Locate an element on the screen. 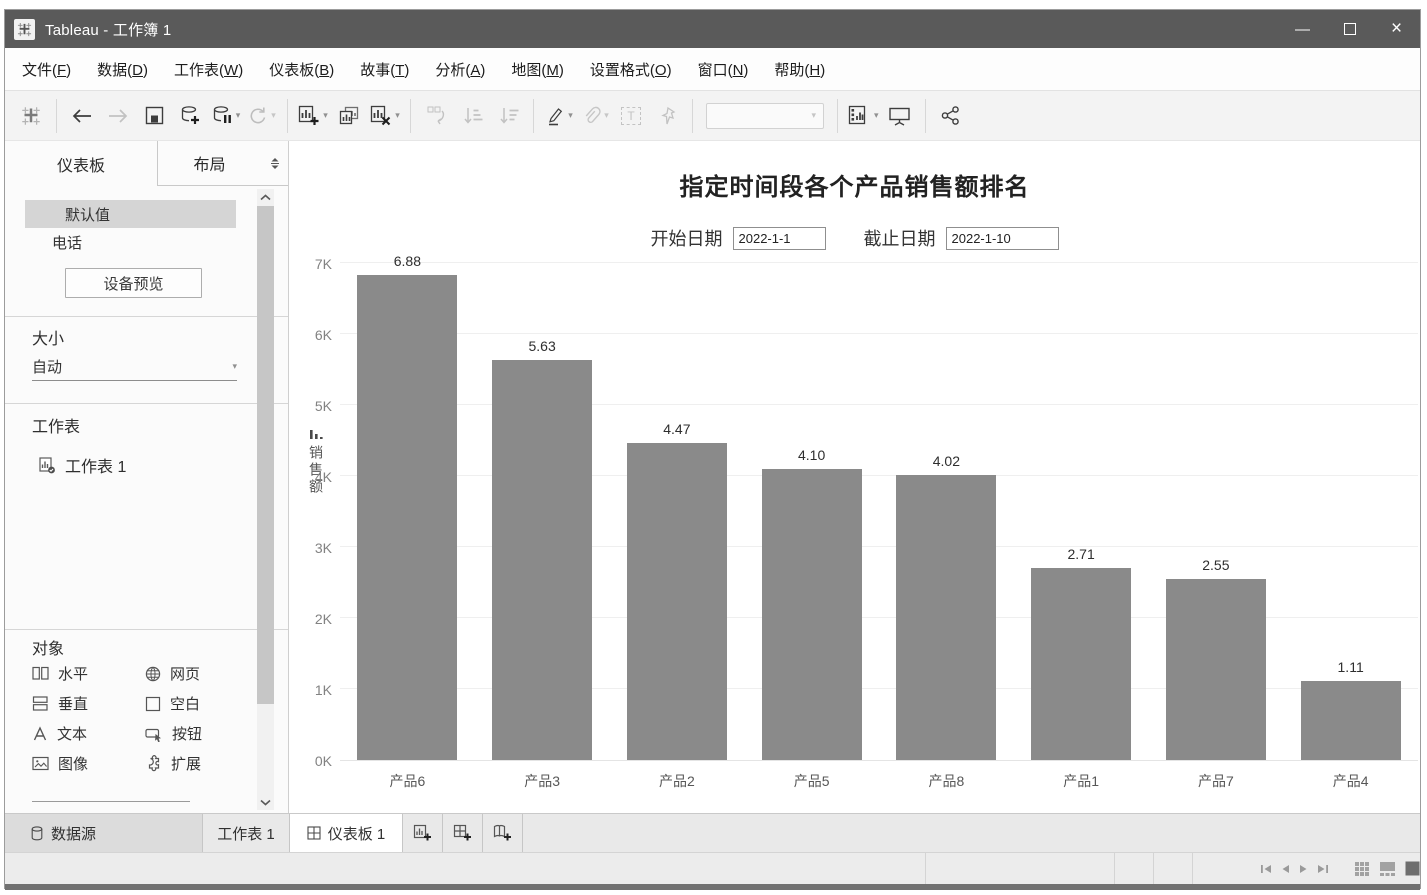  menu-d: 数据(D) is located at coordinates (123, 70).